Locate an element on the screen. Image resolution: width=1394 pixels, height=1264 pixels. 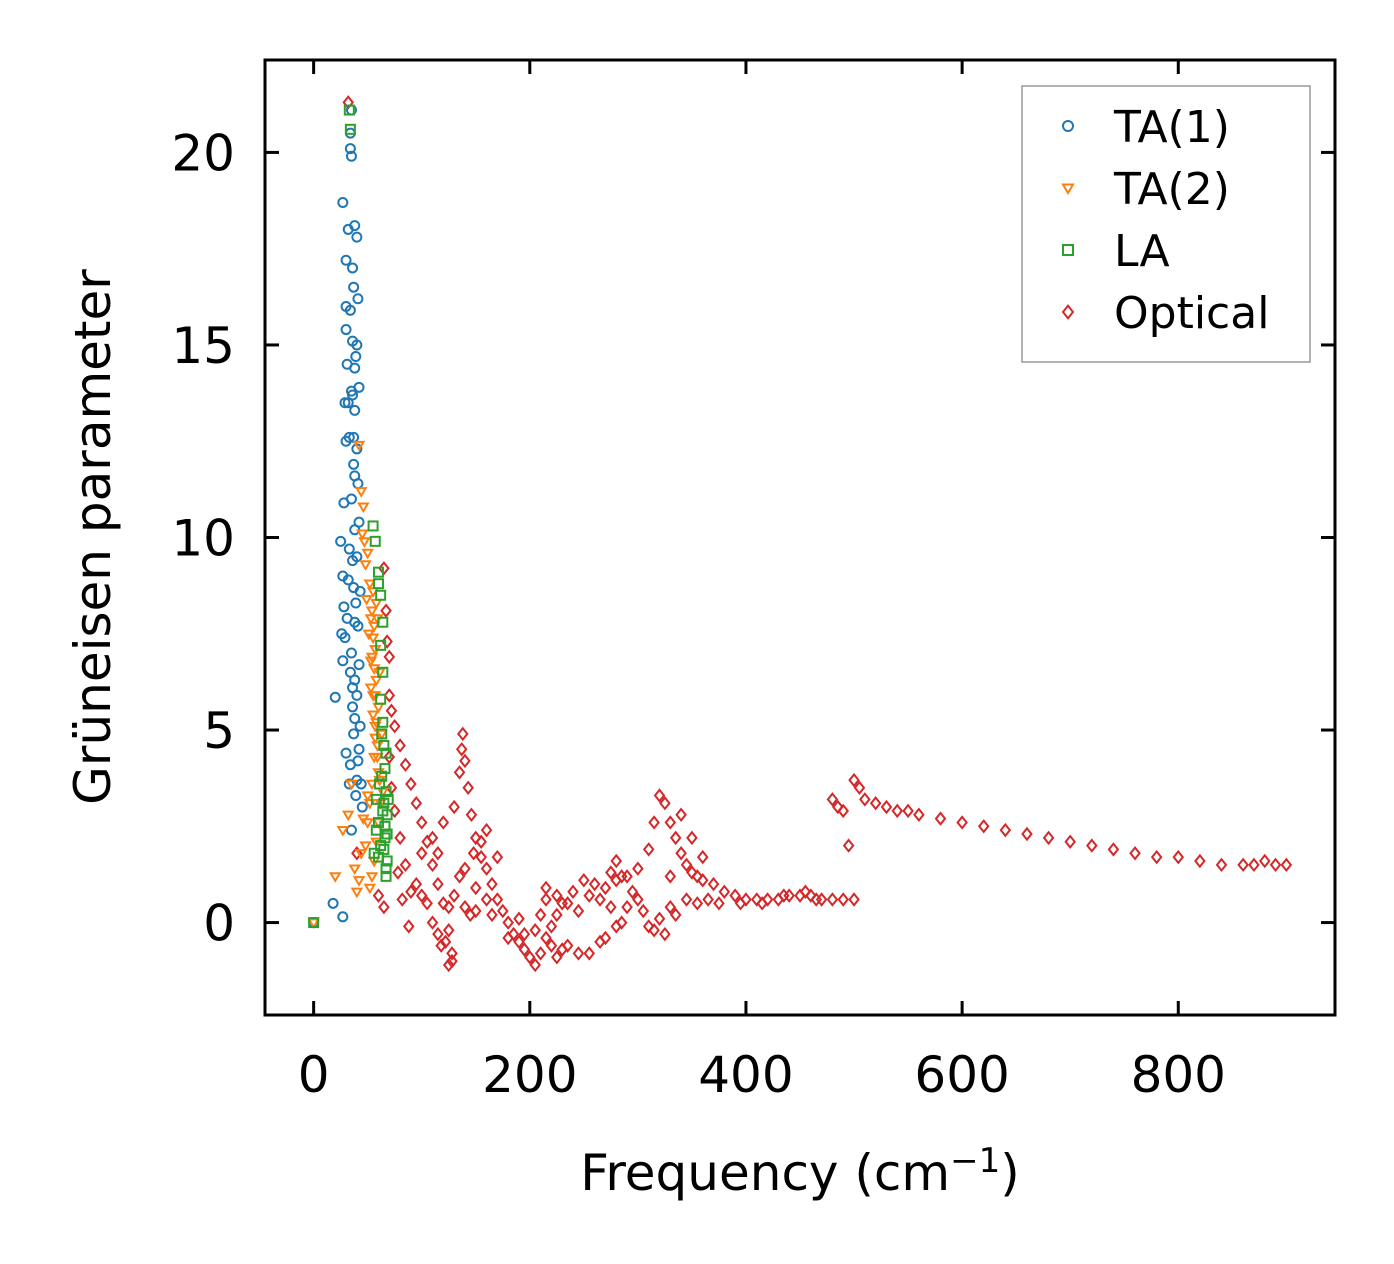
legend: TA(1) TA(2) LA Optical is located at coordinates (1166, 224).